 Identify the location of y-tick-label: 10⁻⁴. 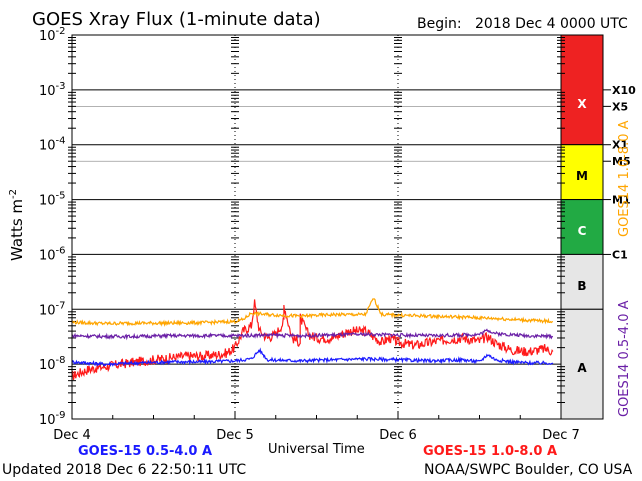
(52, 145).